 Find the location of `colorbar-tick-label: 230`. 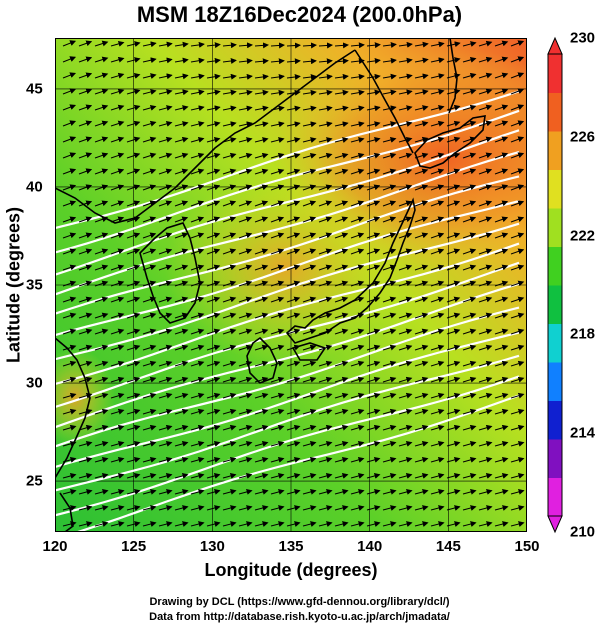

colorbar-tick-label: 230 is located at coordinates (583, 38).